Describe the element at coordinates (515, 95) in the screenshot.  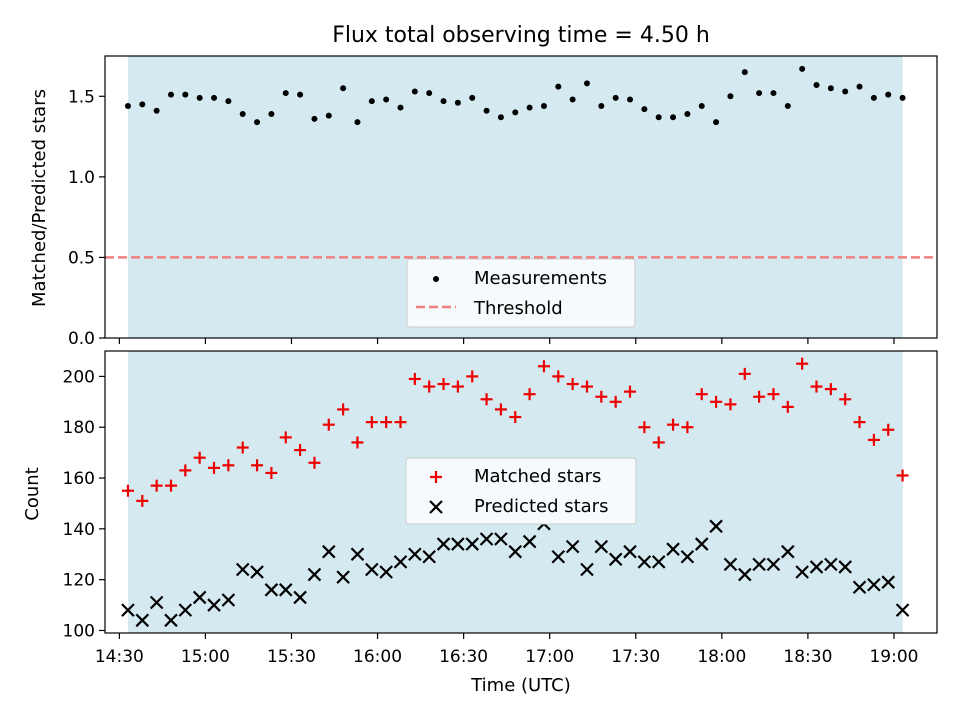
I see `measurement-points` at that location.